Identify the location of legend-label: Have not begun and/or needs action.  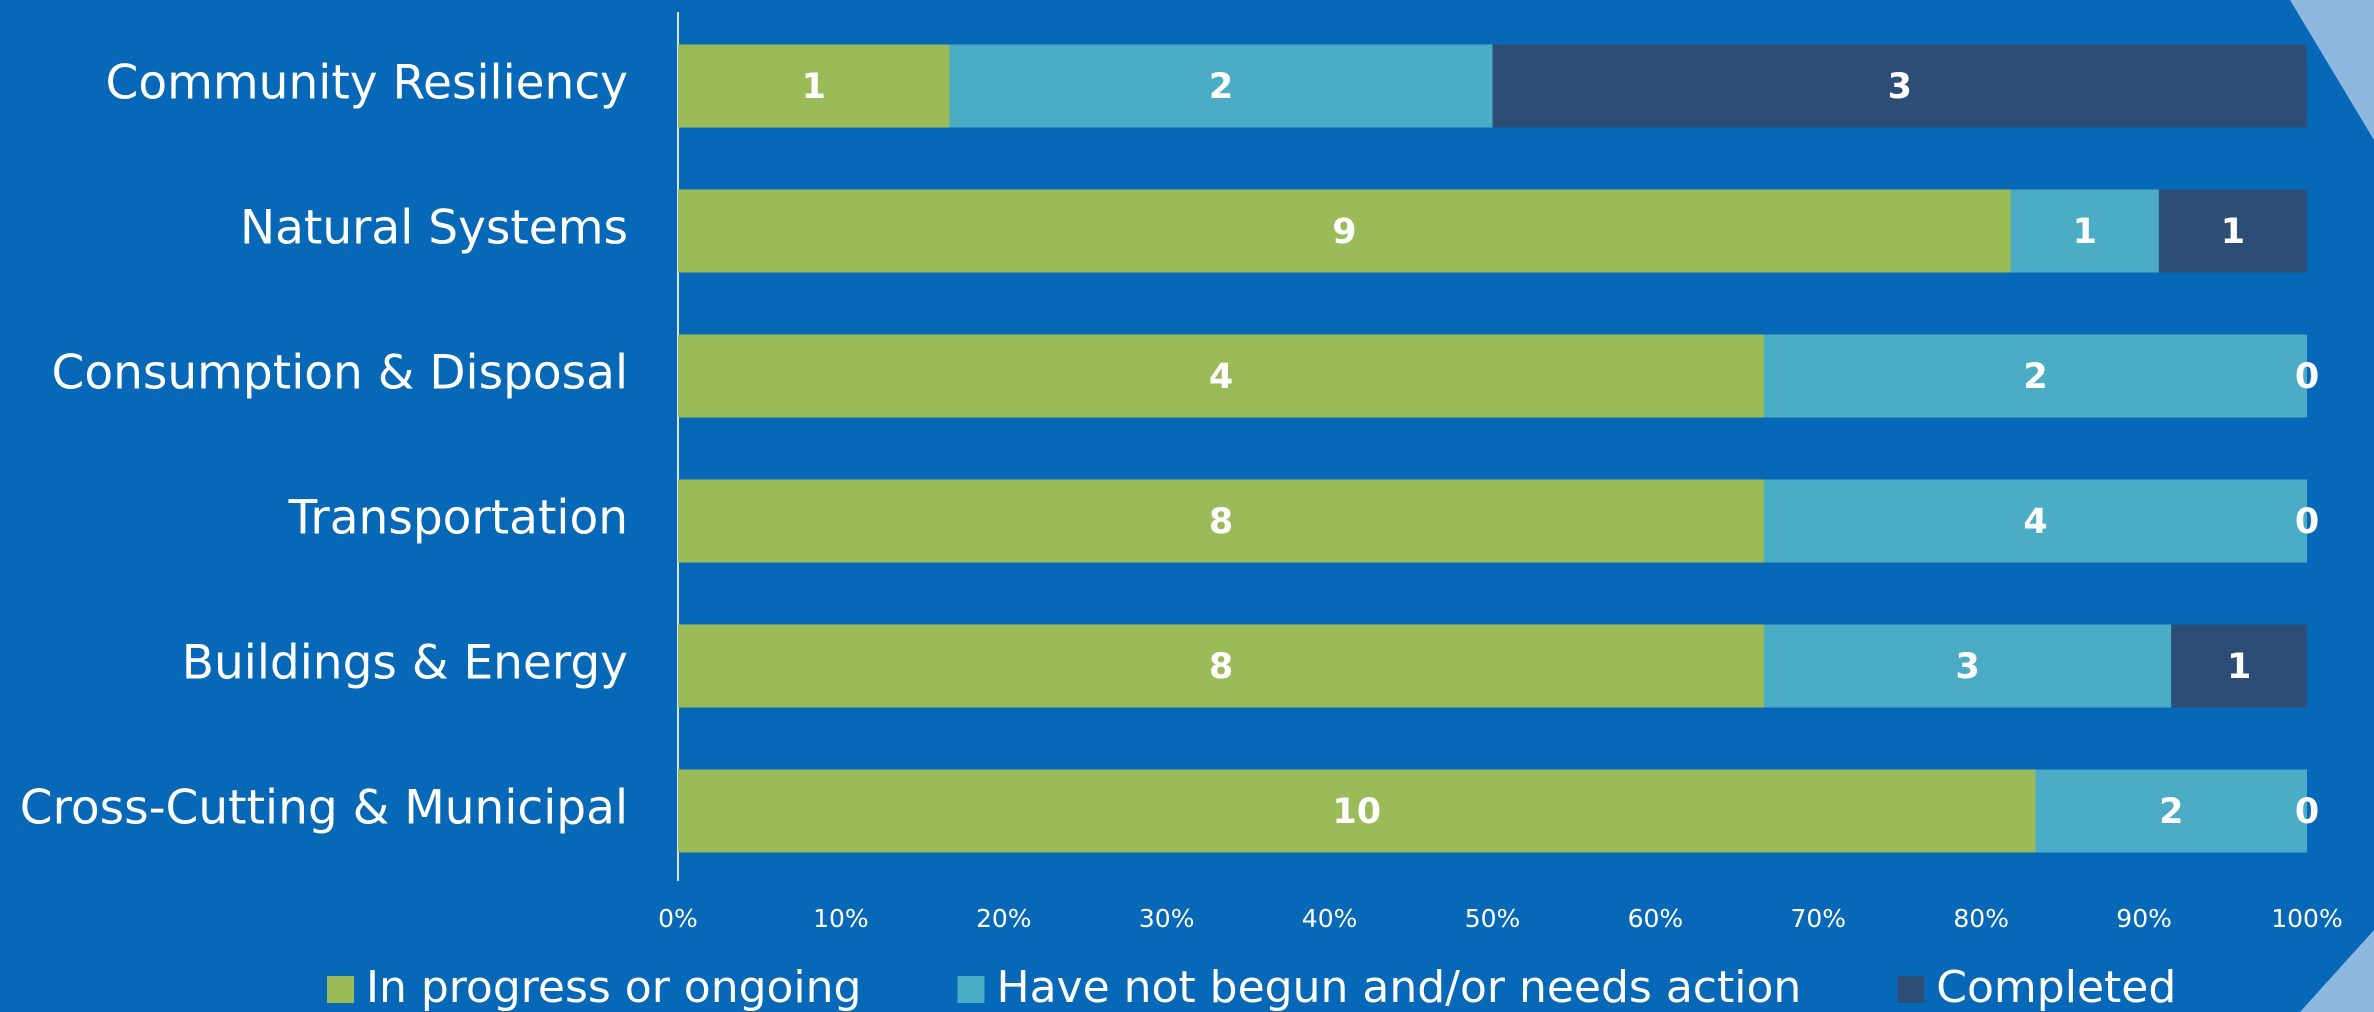
(1398, 987).